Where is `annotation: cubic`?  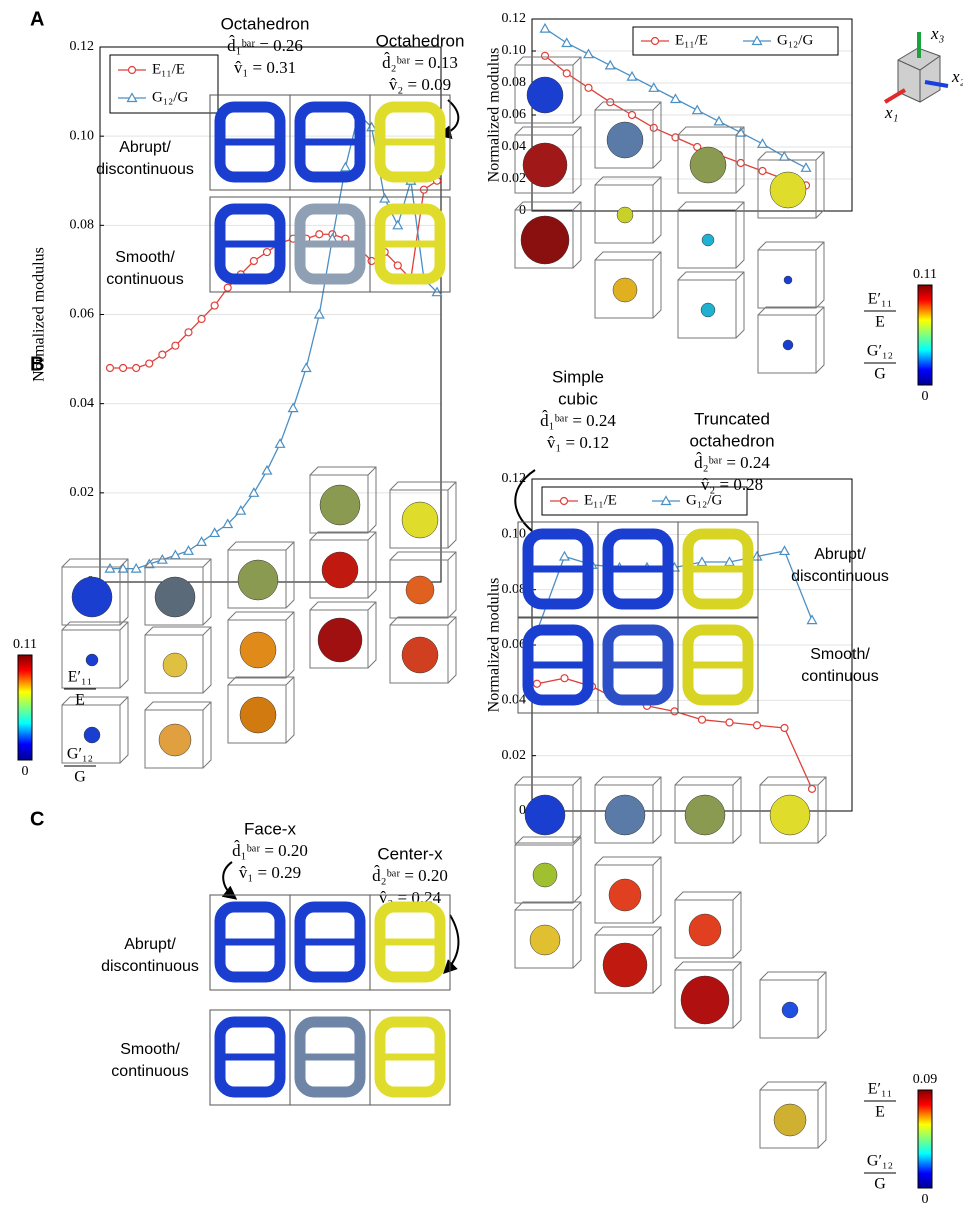
annotation: cubic is located at coordinates (578, 398).